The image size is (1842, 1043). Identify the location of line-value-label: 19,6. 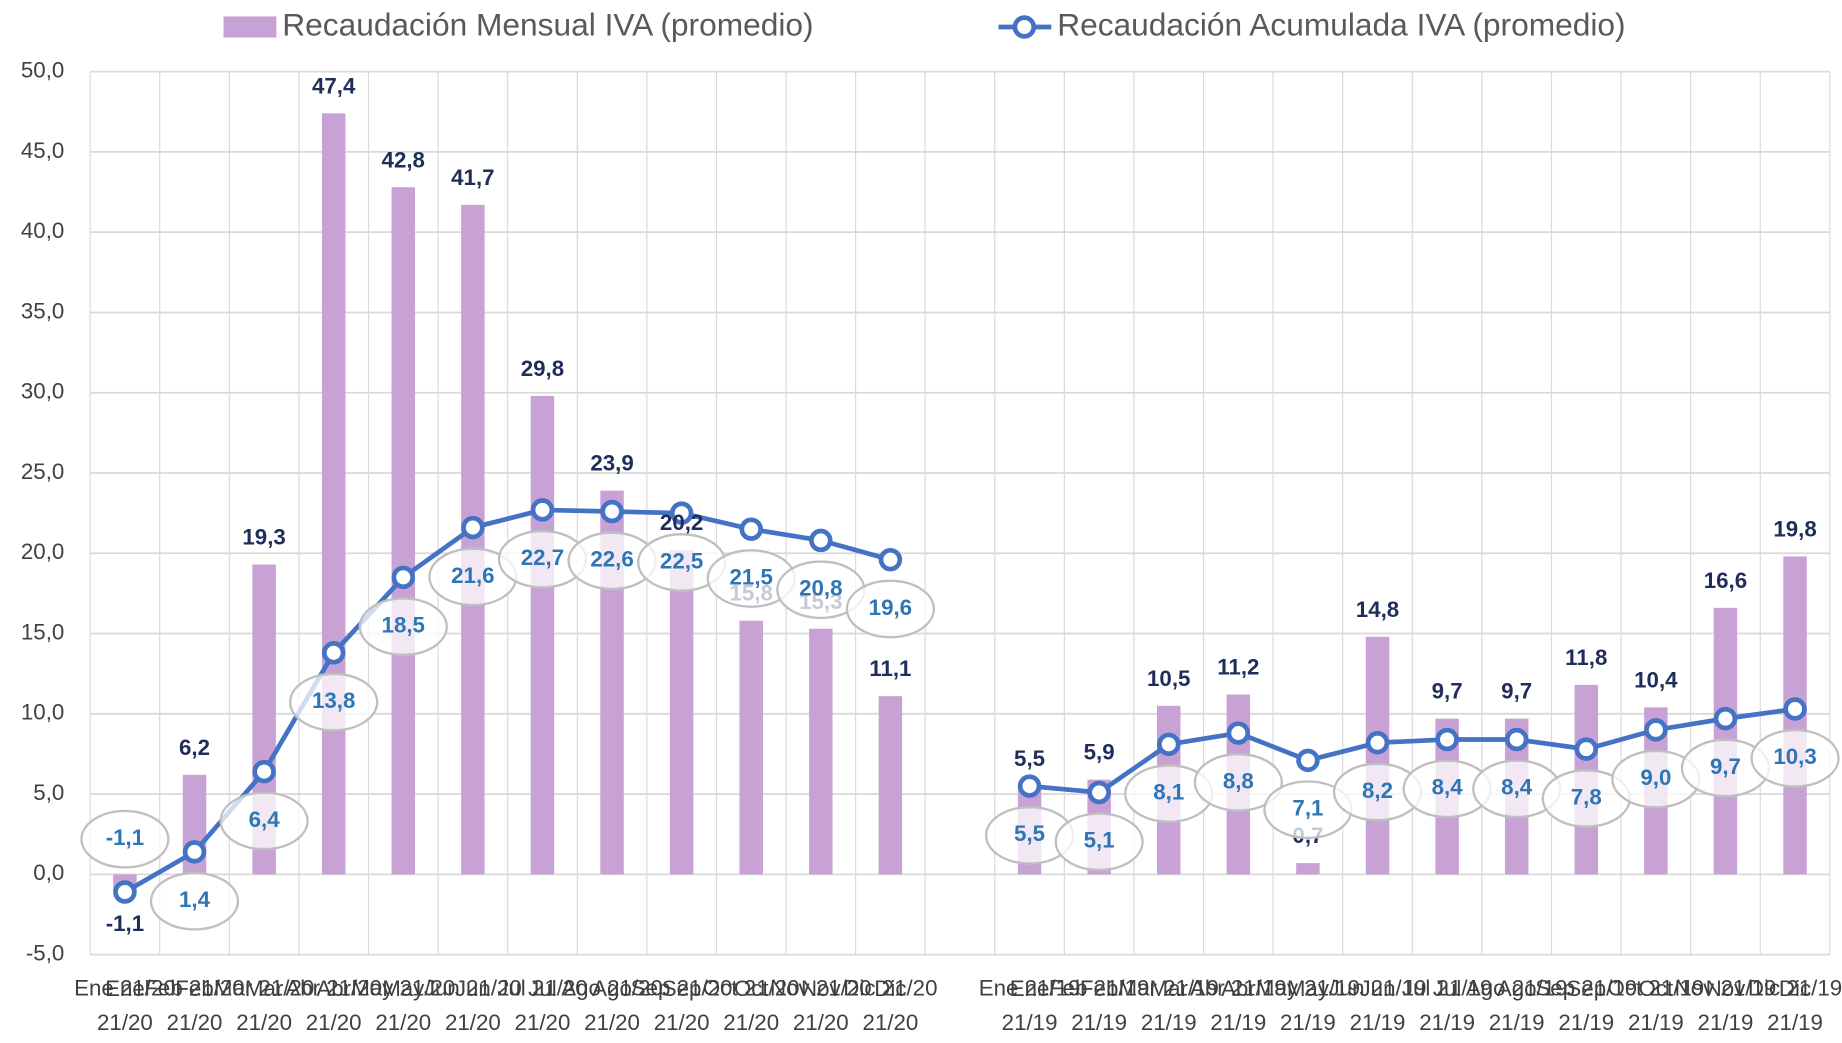
(890, 607).